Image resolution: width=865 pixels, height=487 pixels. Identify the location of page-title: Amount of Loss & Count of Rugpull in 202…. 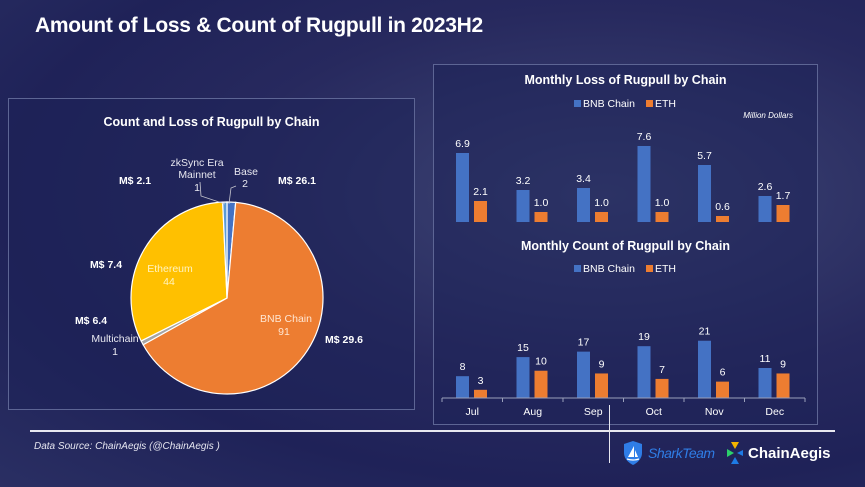
(259, 25).